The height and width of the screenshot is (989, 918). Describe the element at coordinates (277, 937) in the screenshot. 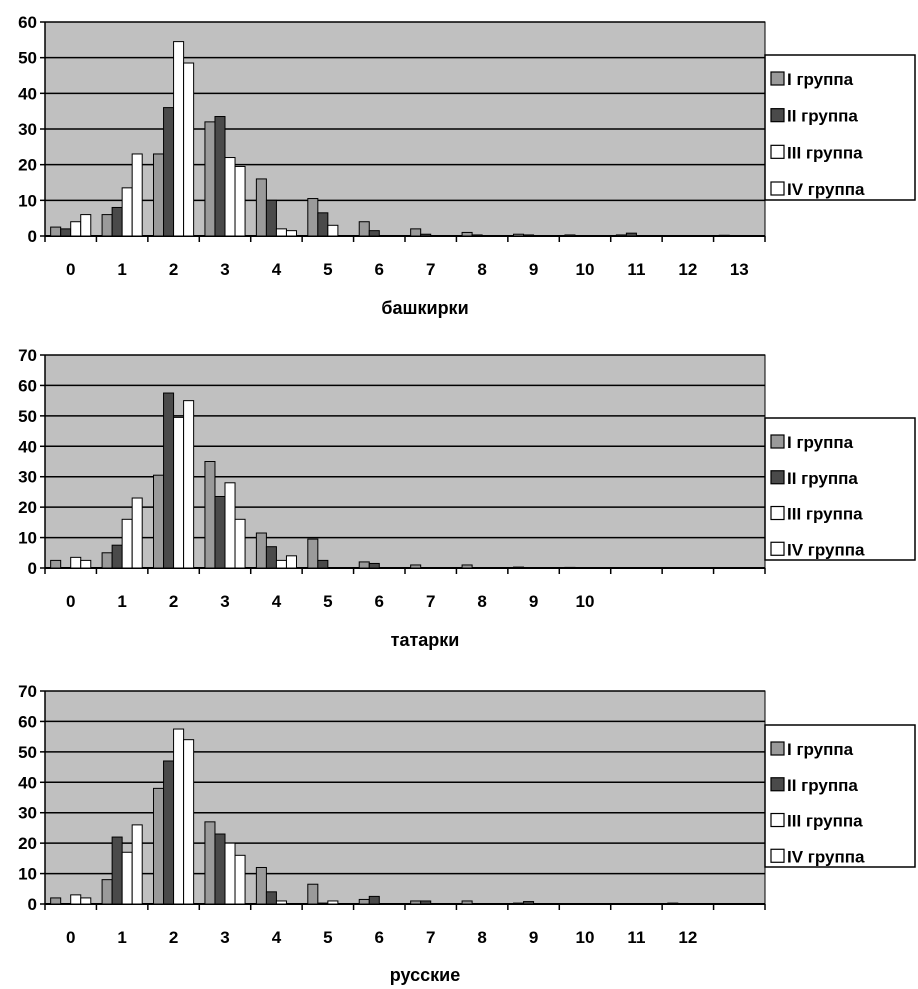

I see `x-tick-label: 4` at that location.